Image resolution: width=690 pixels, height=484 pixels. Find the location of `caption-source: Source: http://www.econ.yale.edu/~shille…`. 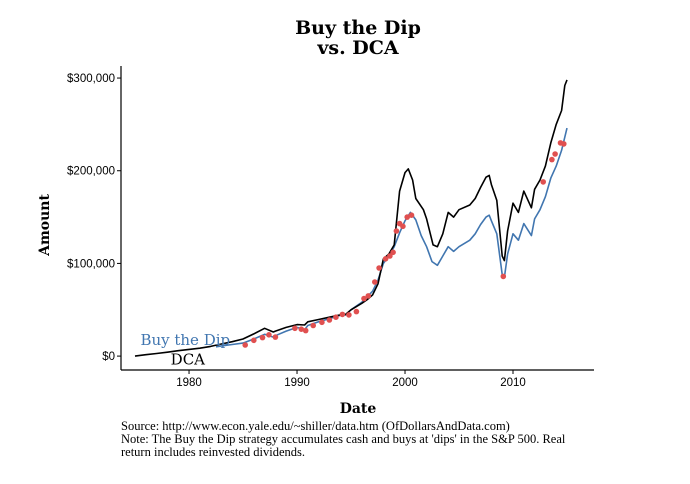

caption-source: Source: http://www.econ.yale.edu/~shille… is located at coordinates (315, 426).